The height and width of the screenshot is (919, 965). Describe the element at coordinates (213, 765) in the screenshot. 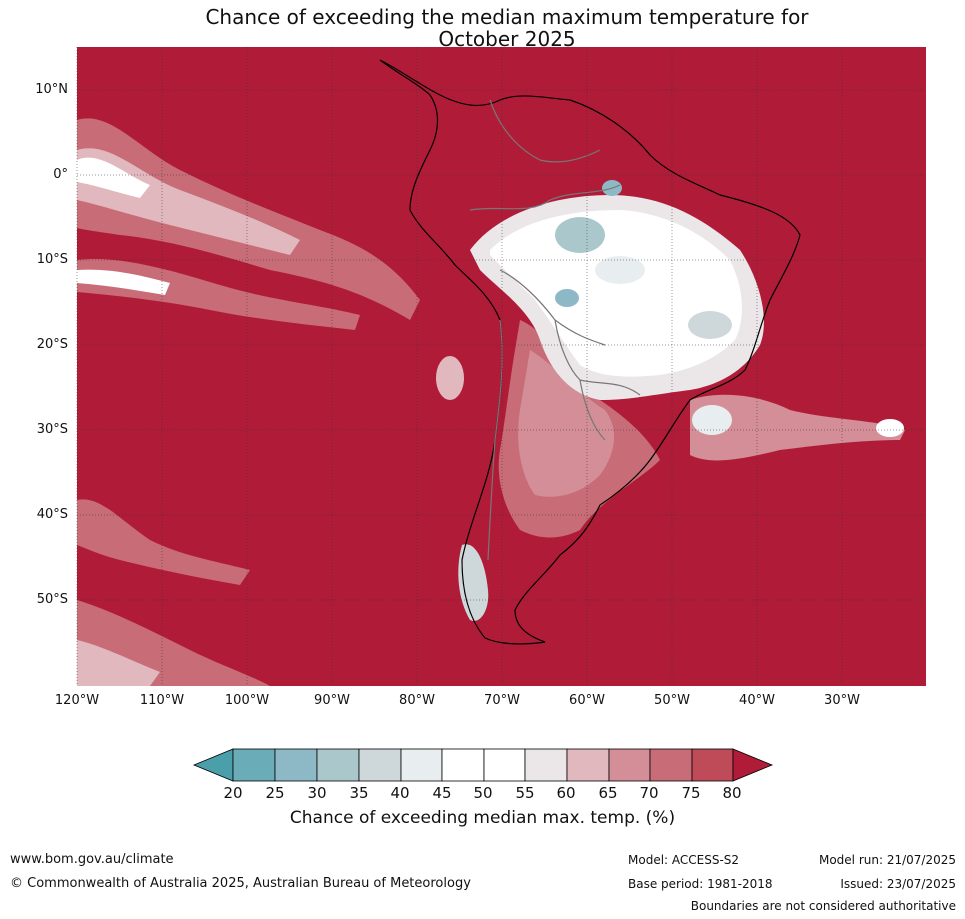

I see `colorbar-low-extend` at that location.